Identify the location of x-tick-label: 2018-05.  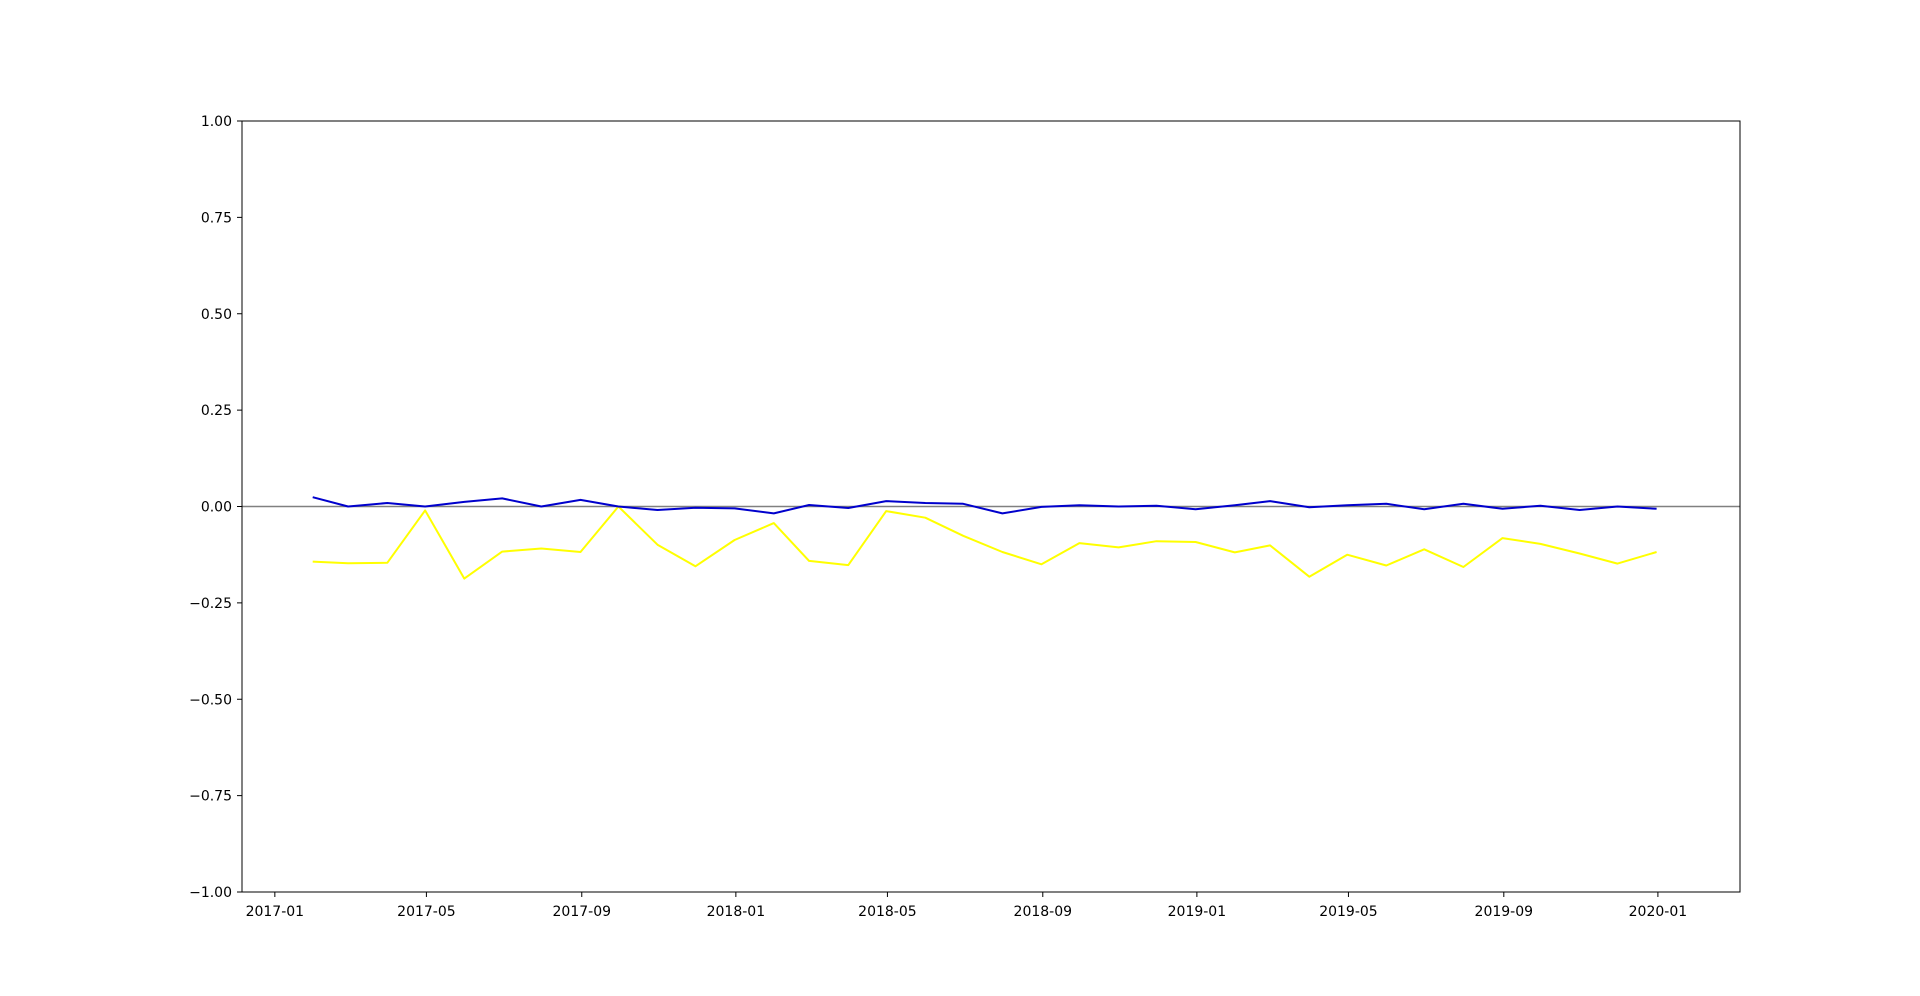
(887, 912).